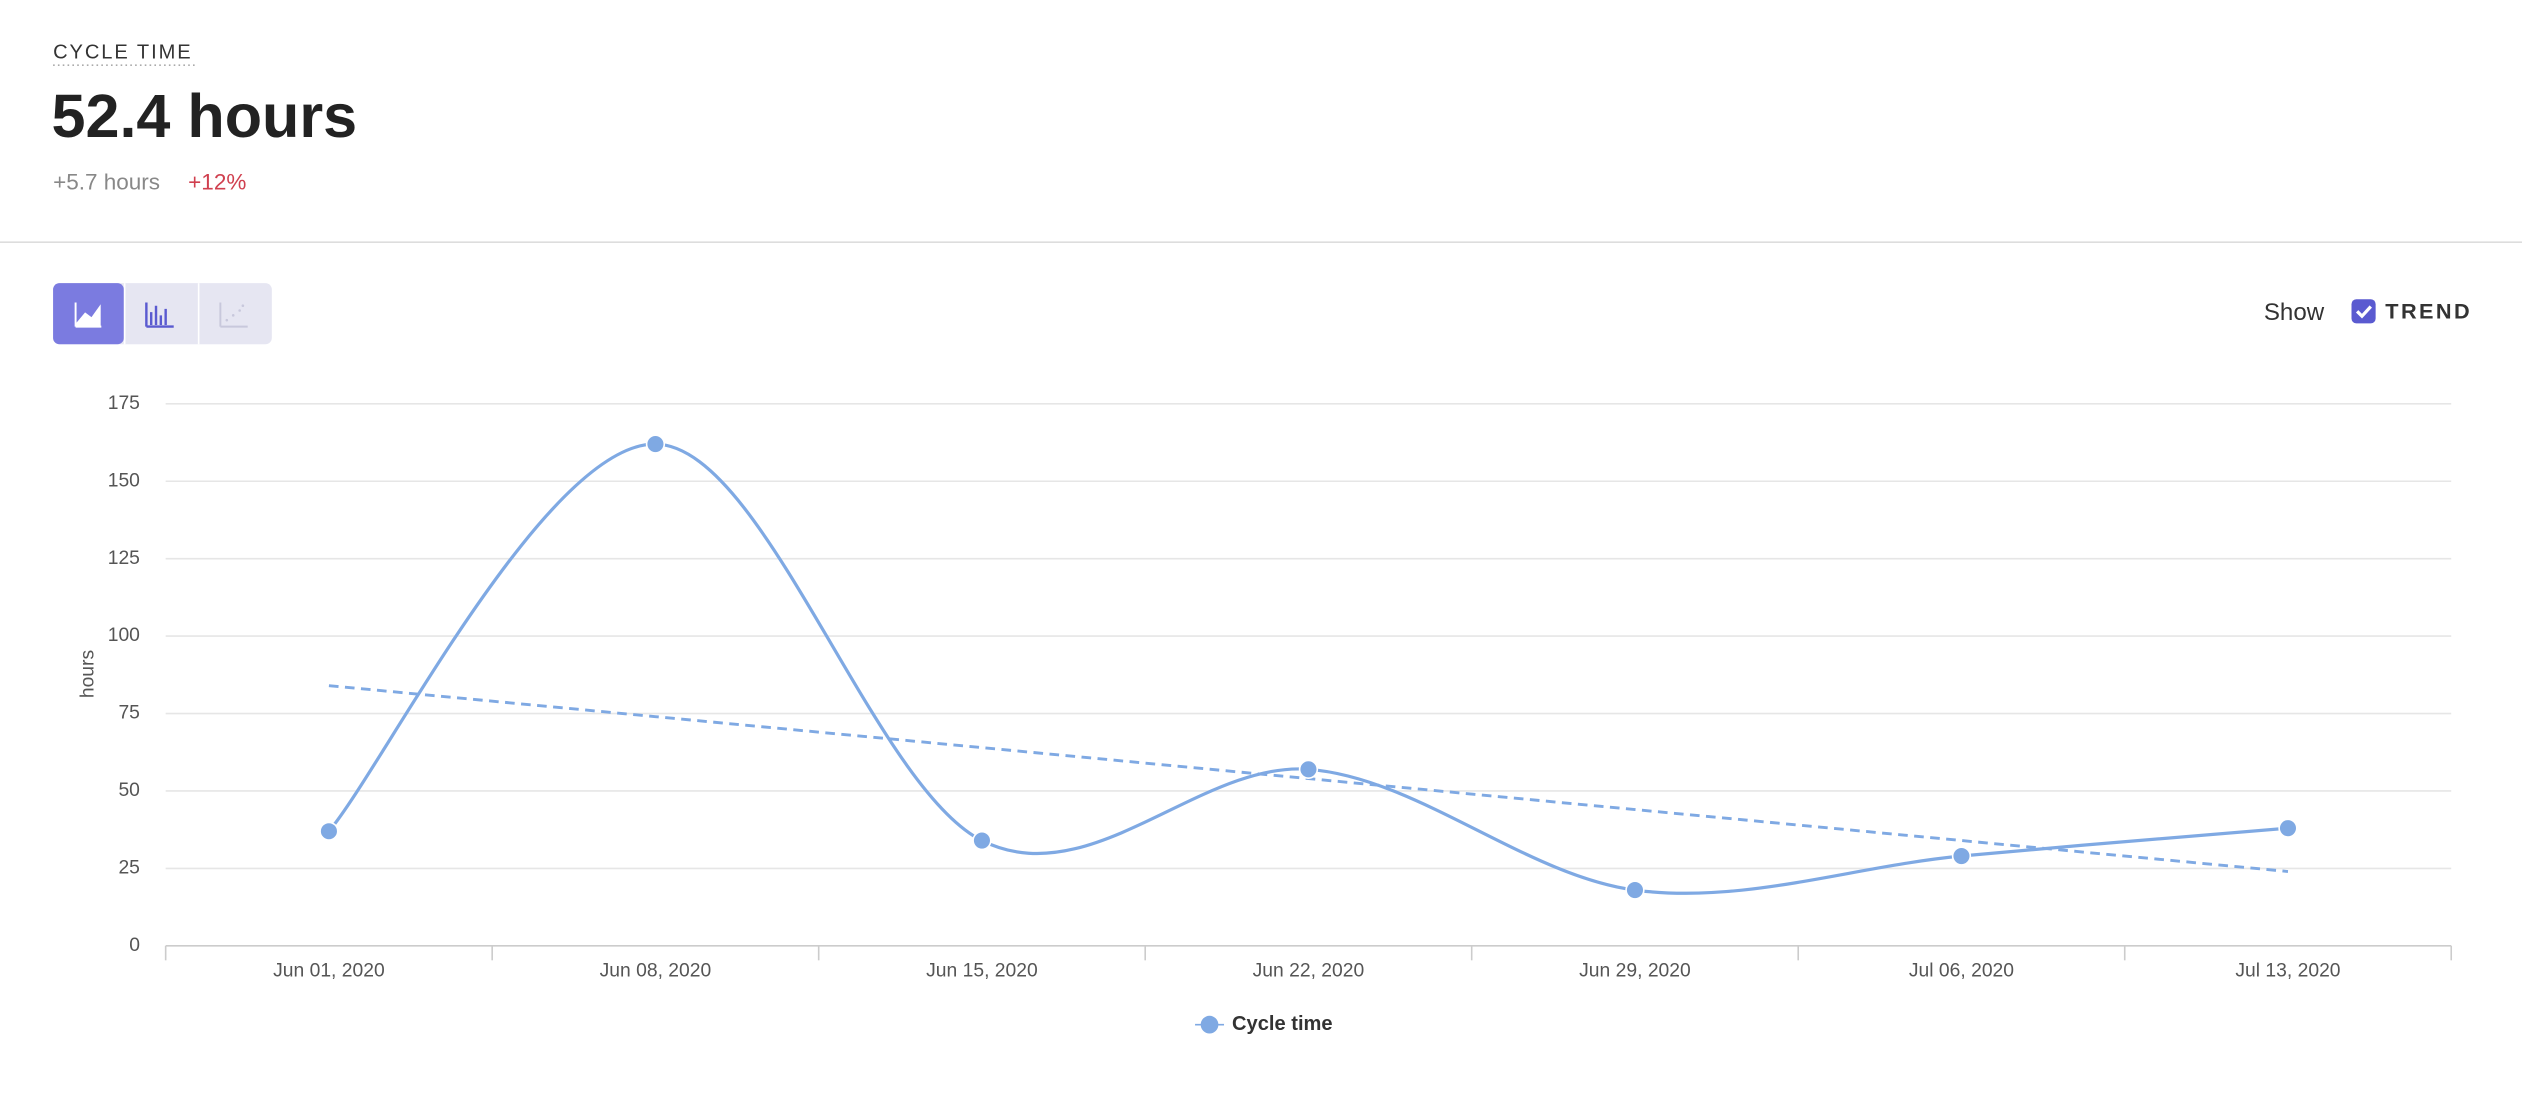  Describe the element at coordinates (123, 52) in the screenshot. I see `metric-label: CYCLE TIME` at that location.